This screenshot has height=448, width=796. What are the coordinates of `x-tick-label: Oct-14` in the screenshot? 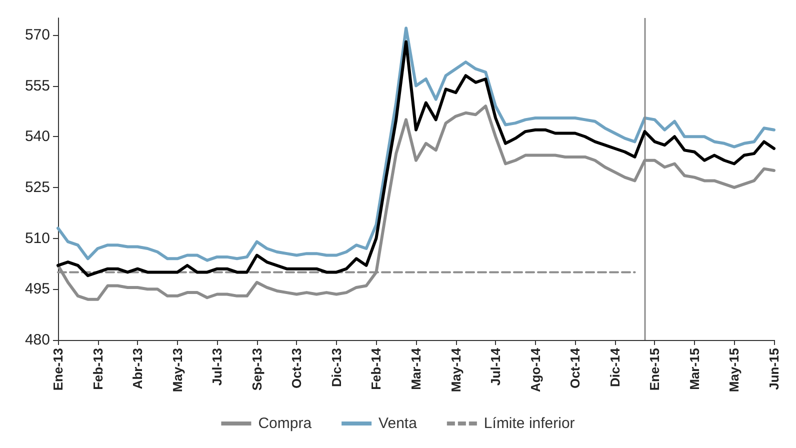 It's located at (575, 367).